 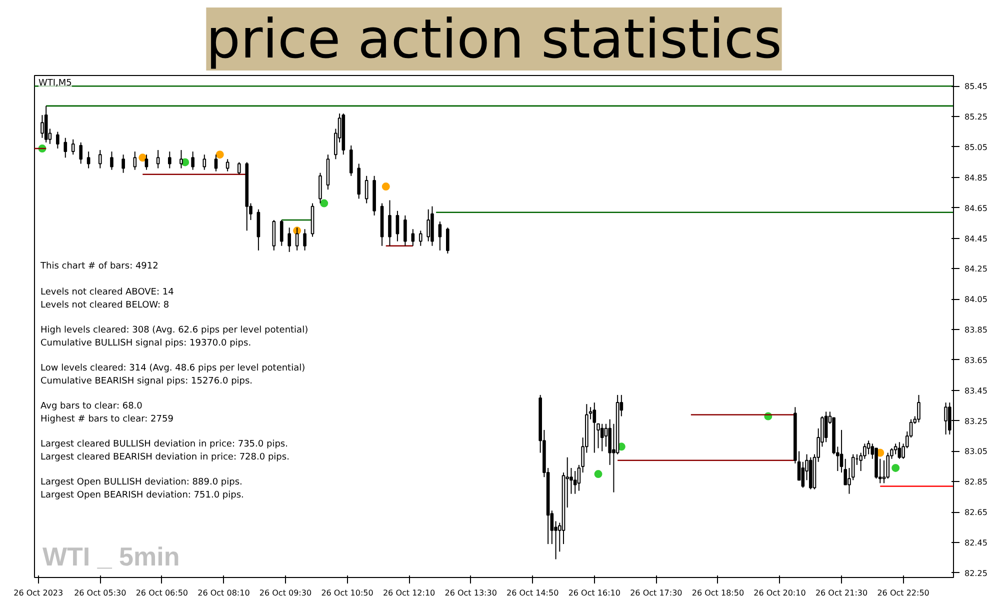 What do you see at coordinates (347, 593) in the screenshot?
I see `x-tick-label: 26 Oct 10:50` at bounding box center [347, 593].